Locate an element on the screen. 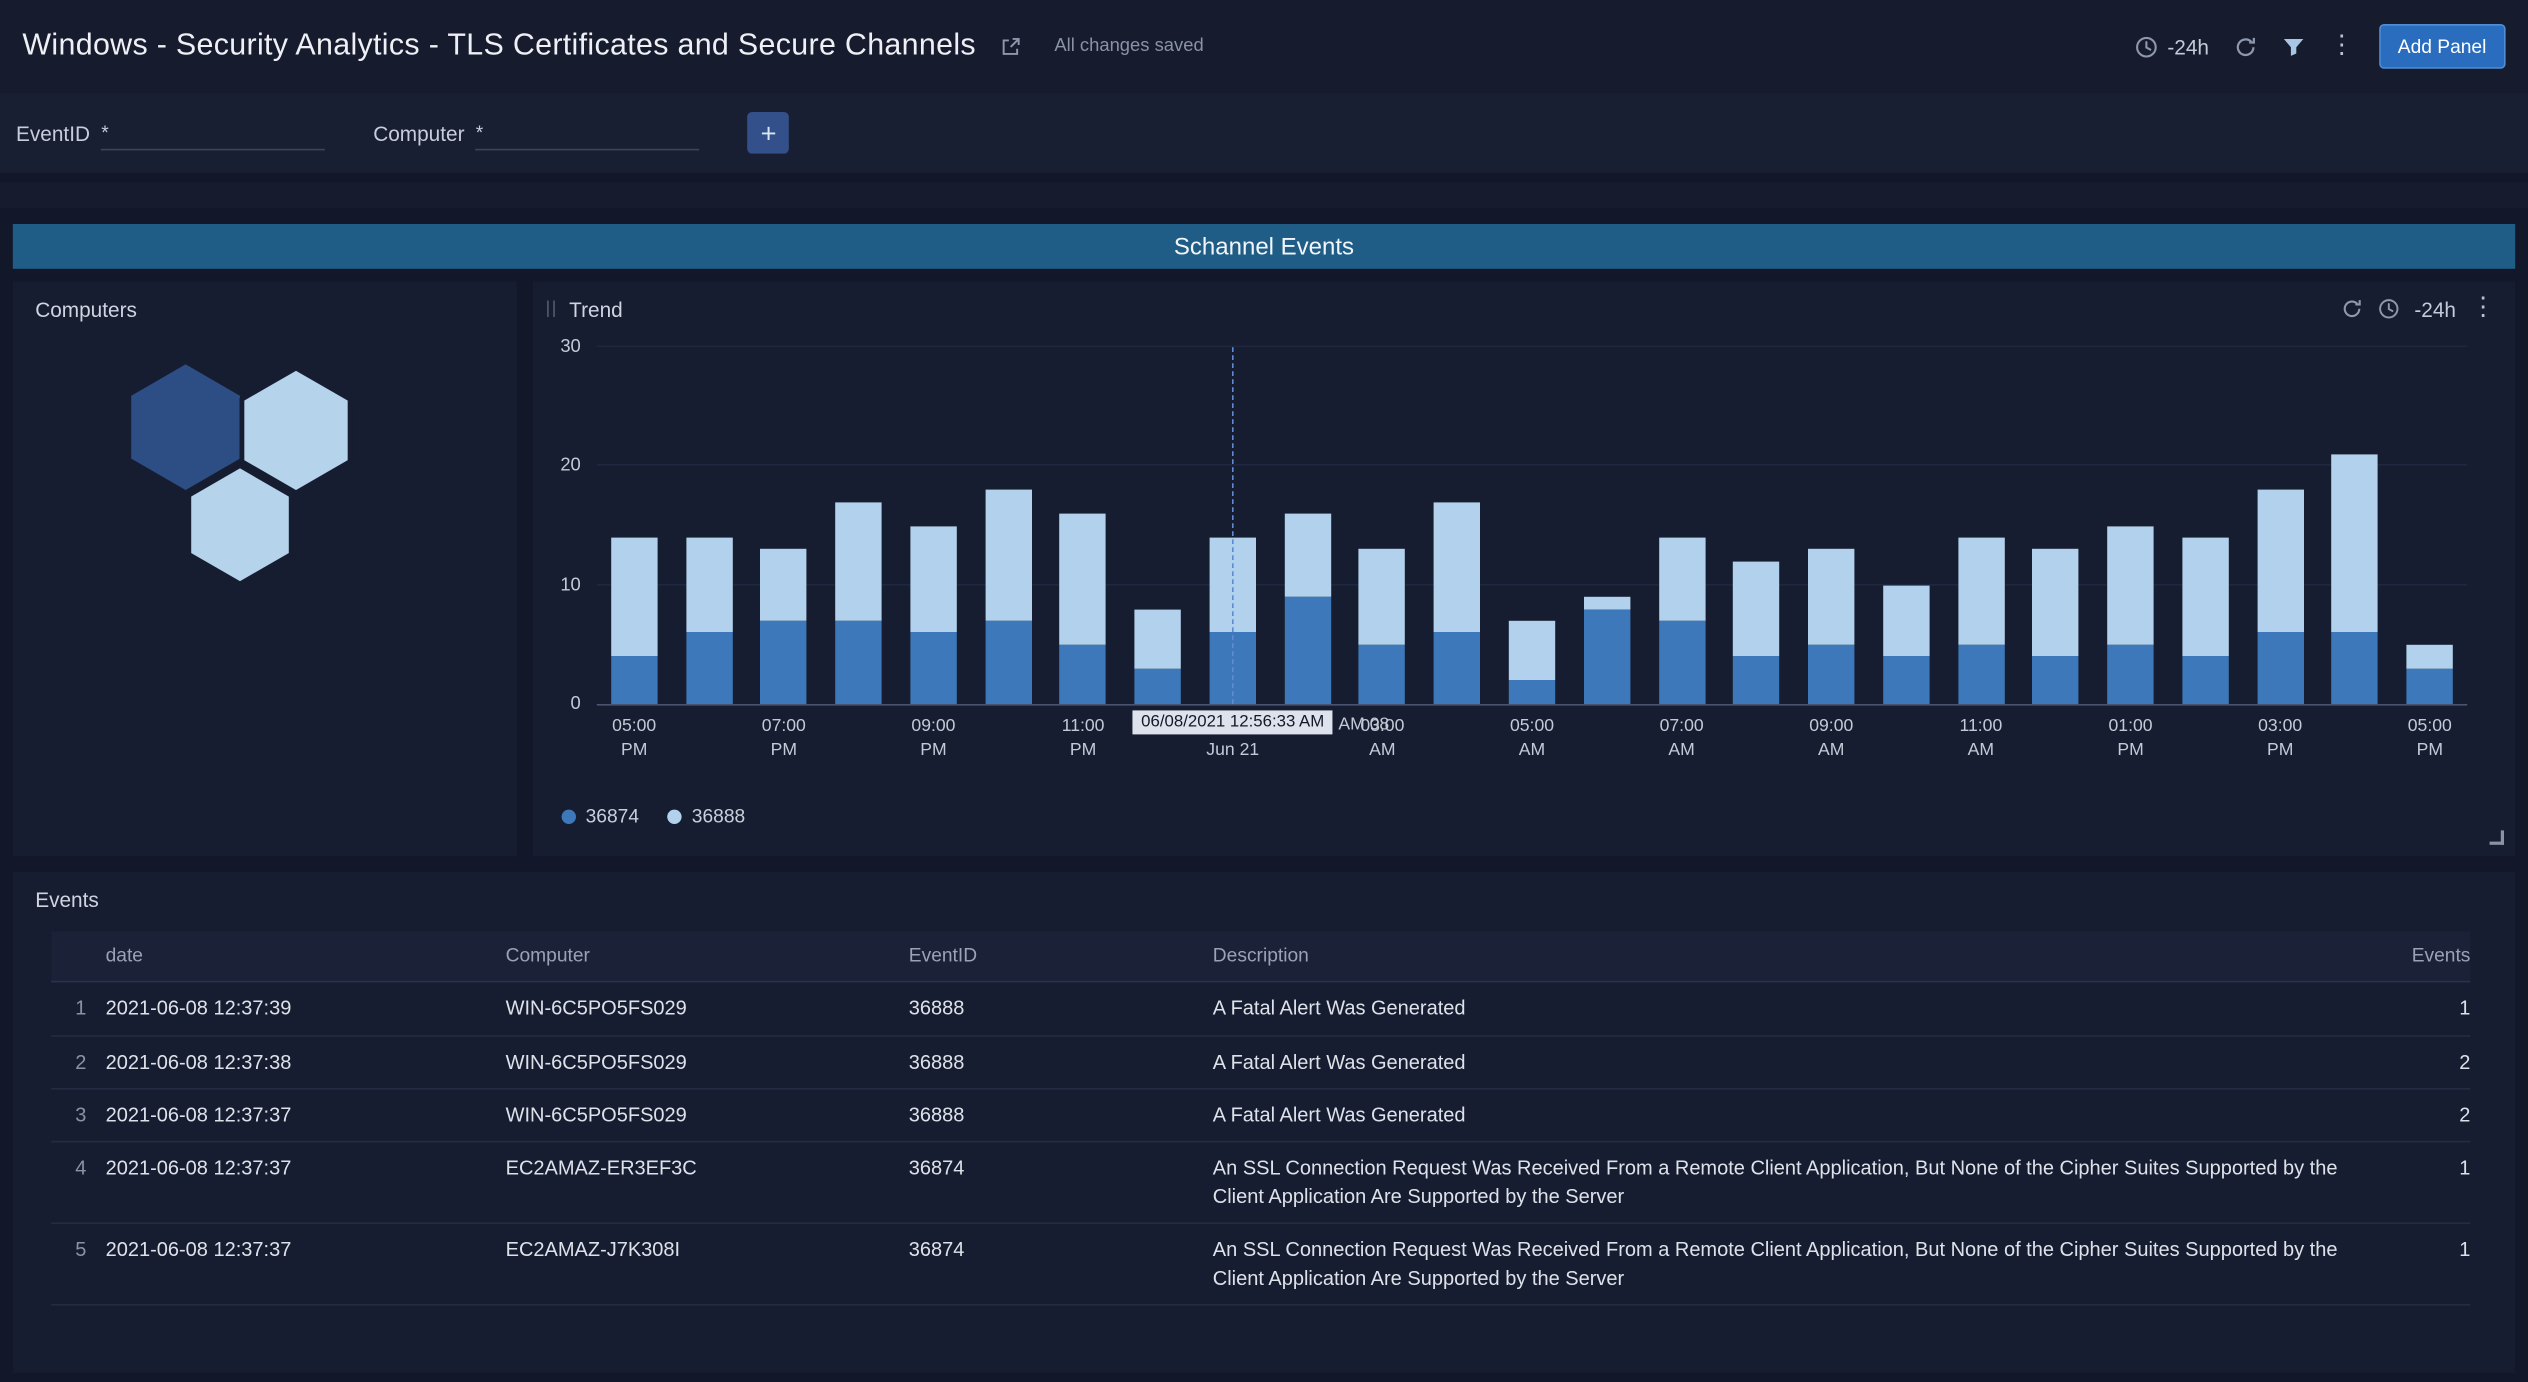 This screenshot has height=1382, width=2528. time-range-control: -24h is located at coordinates (2171, 46).